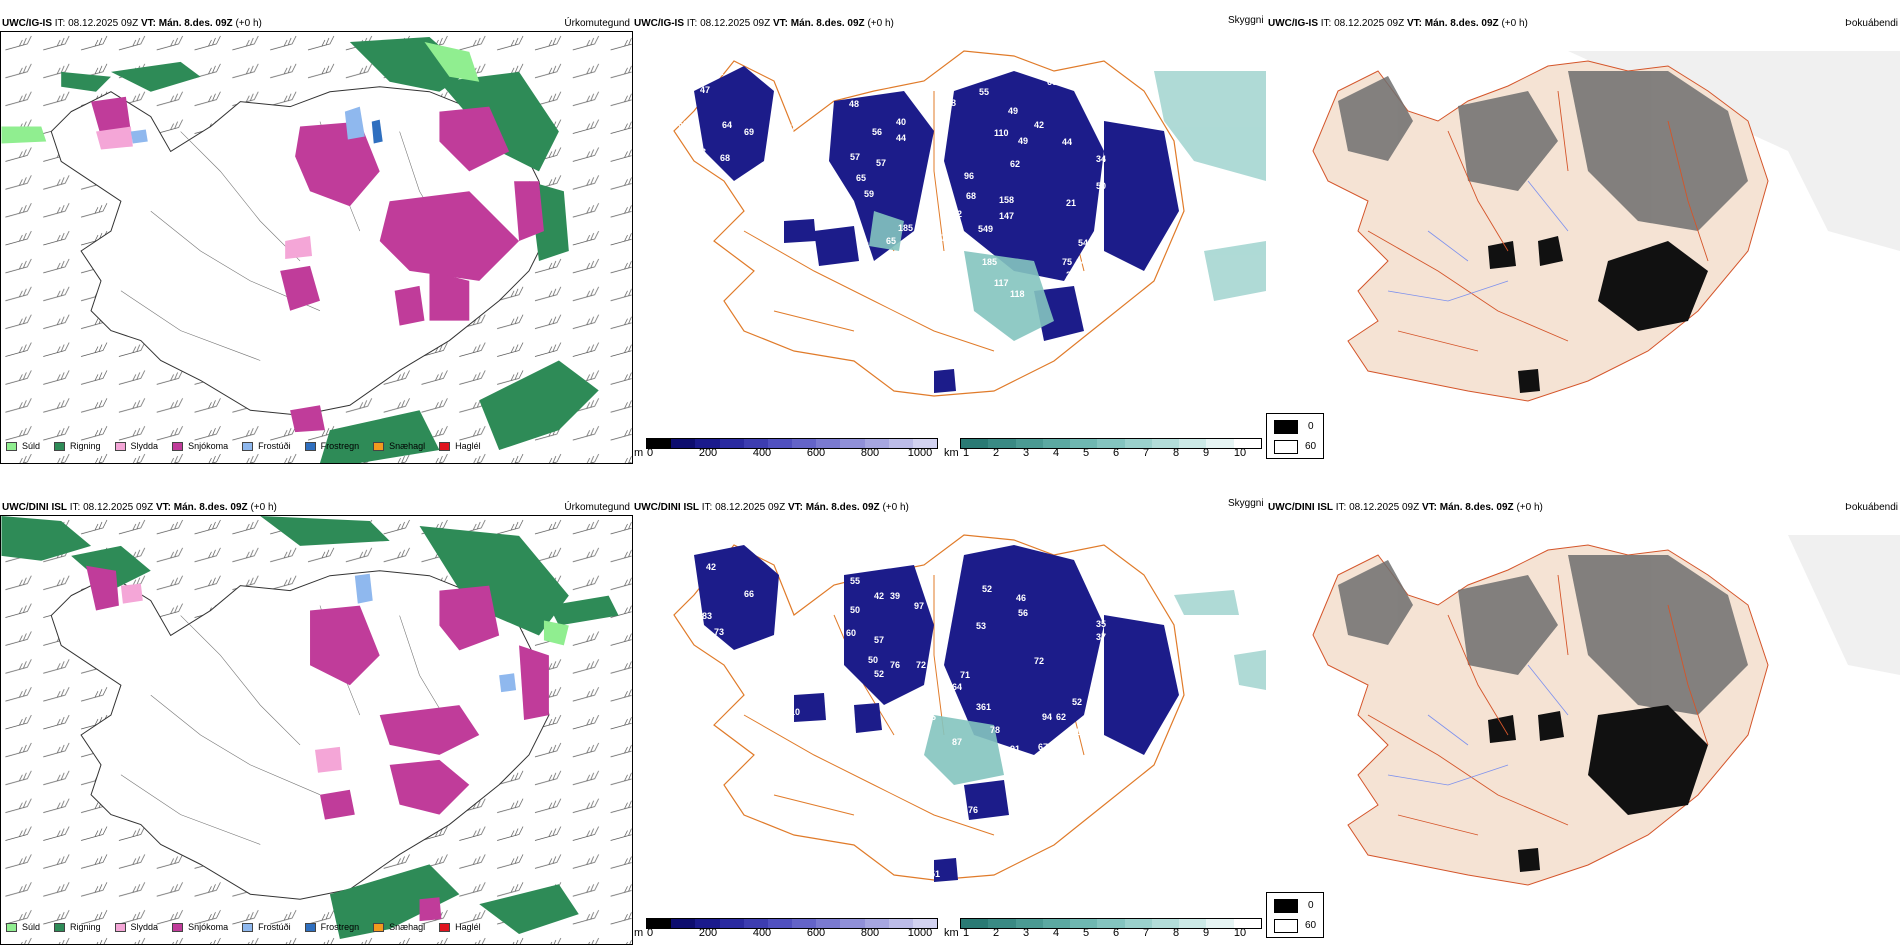 This screenshot has height=950, width=1900. I want to click on visibility-sea-areas, so click(1210, 186).